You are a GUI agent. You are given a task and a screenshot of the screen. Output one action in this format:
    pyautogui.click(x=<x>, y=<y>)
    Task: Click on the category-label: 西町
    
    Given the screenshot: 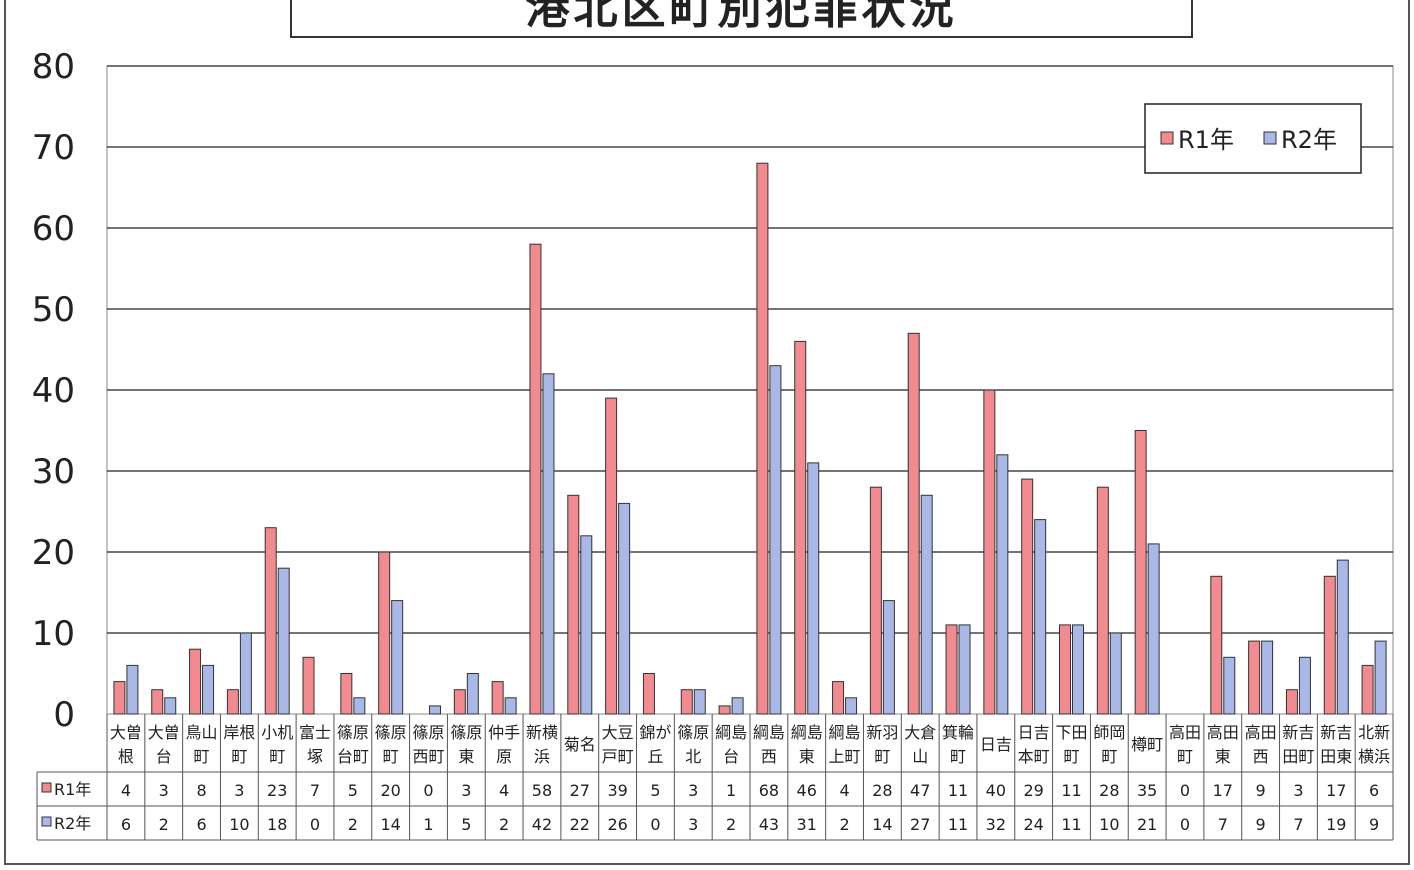 What is the action you would take?
    pyautogui.click(x=428, y=756)
    